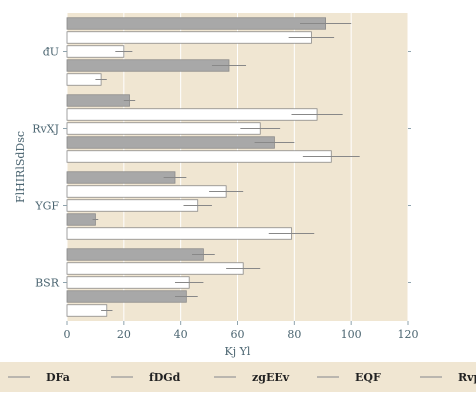  Describe the element at coordinates (467, 377) in the screenshot. I see `legend-label: Rvp` at that location.